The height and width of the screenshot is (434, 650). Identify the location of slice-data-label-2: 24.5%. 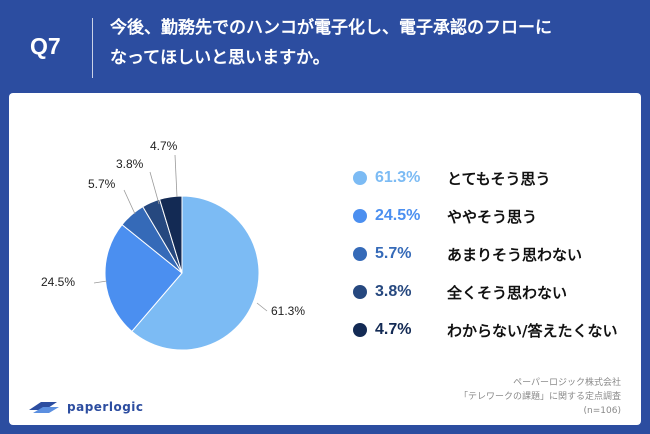
(58, 282).